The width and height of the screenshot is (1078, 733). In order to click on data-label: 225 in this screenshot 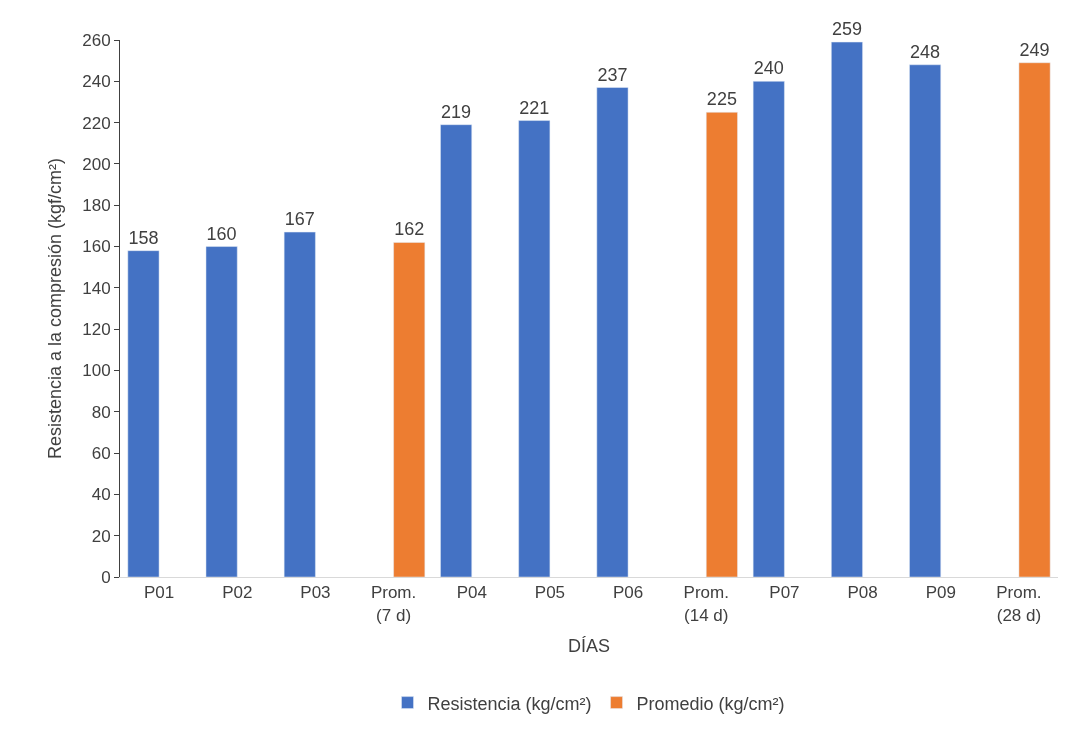, I will do `click(721, 99)`.